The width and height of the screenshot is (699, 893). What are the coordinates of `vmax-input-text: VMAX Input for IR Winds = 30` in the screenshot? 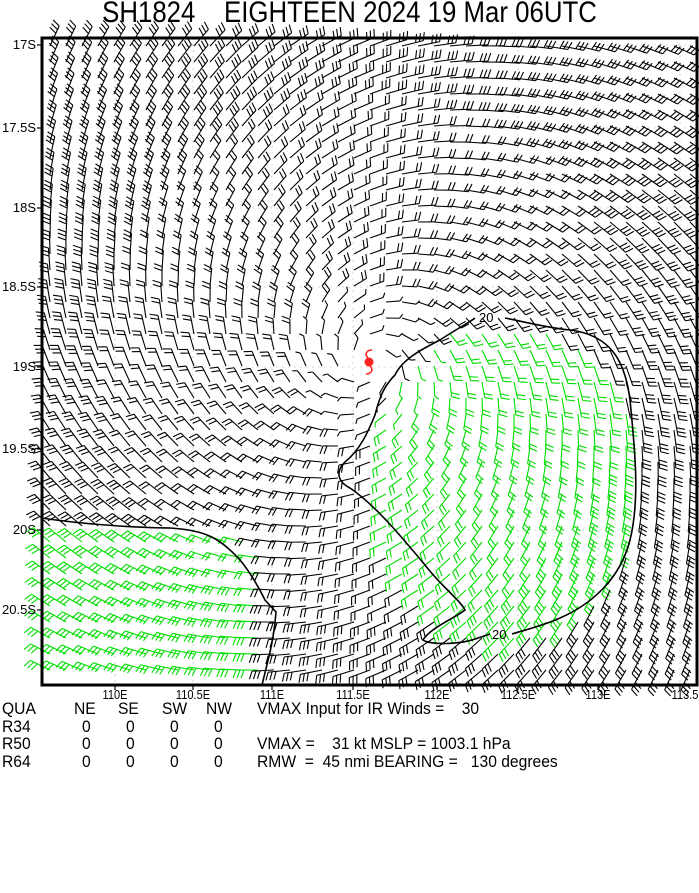 It's located at (368, 709).